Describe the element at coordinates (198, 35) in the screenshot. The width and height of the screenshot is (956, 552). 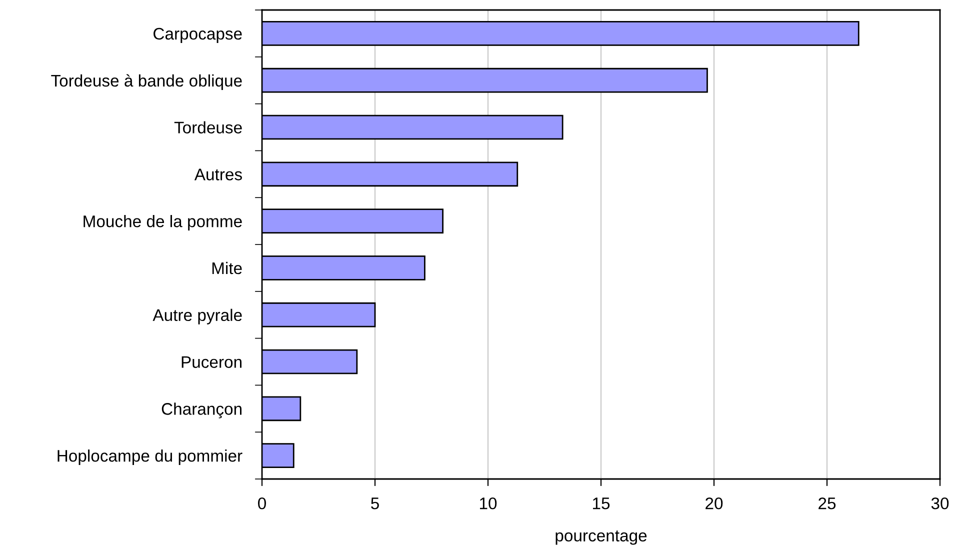
I see `y-tick-label: Carpocapse` at that location.